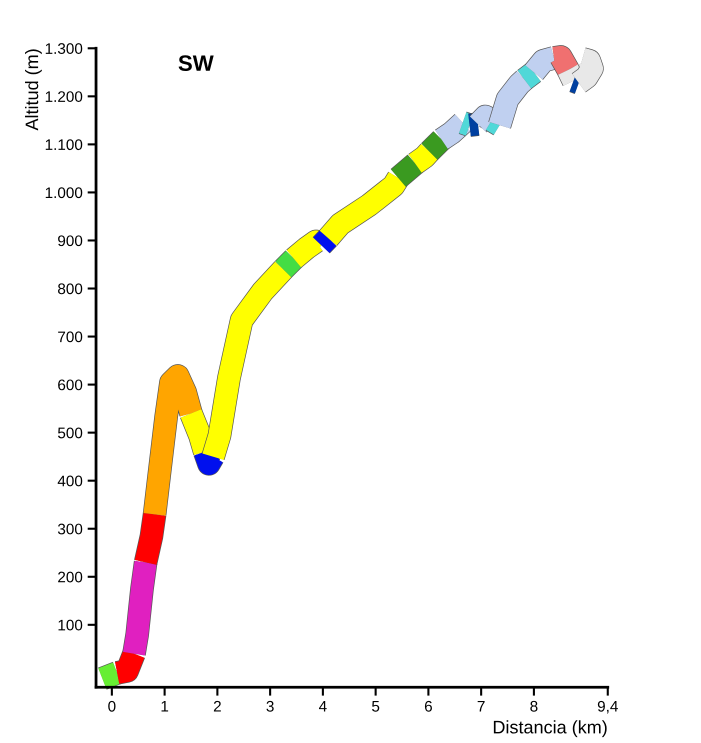 The width and height of the screenshot is (701, 743). Describe the element at coordinates (64, 48) in the screenshot. I see `y-tick-label: 1.300` at that location.